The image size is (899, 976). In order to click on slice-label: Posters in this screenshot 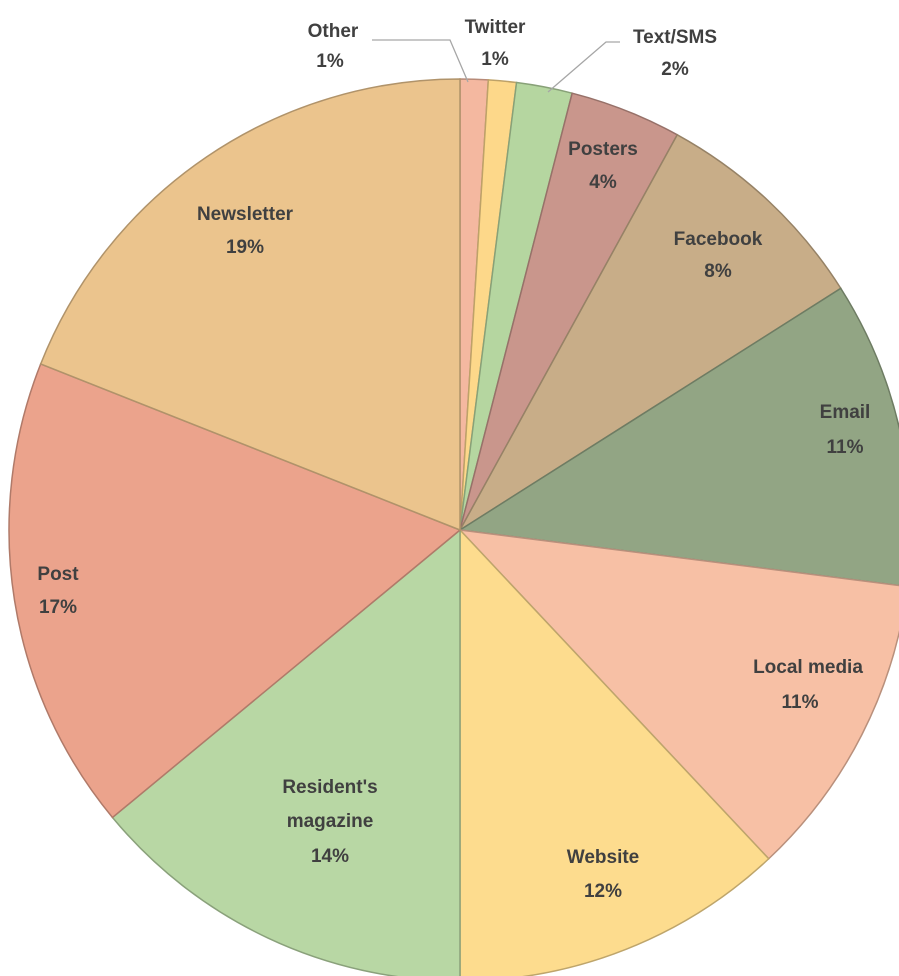, I will do `click(603, 149)`.